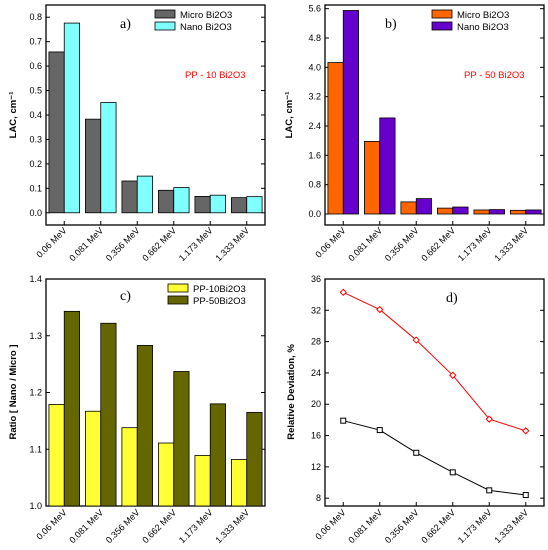 This screenshot has width=548, height=550. Describe the element at coordinates (314, 9) in the screenshot. I see `y-tick-label: 5.6` at that location.